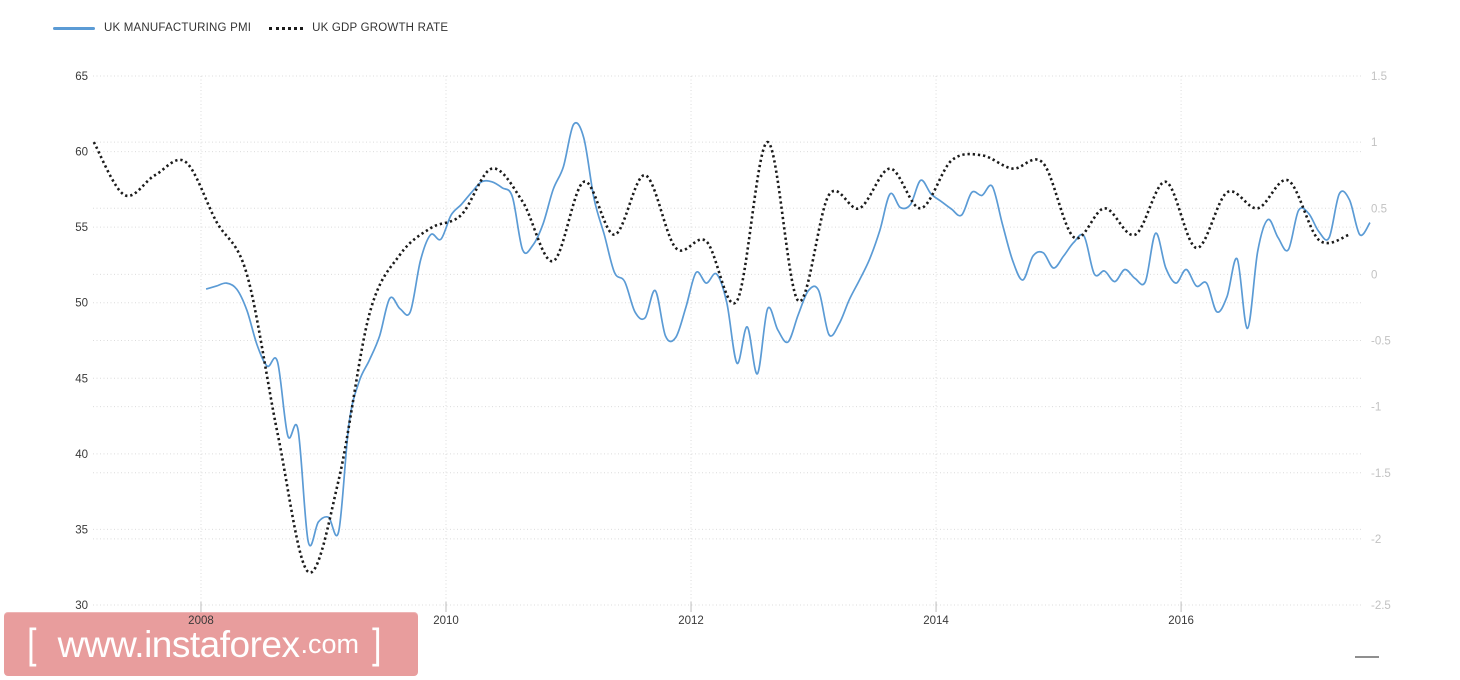 The image size is (1460, 680). Describe the element at coordinates (329, 643) in the screenshot. I see `watermark-domain-suffix: .com` at that location.